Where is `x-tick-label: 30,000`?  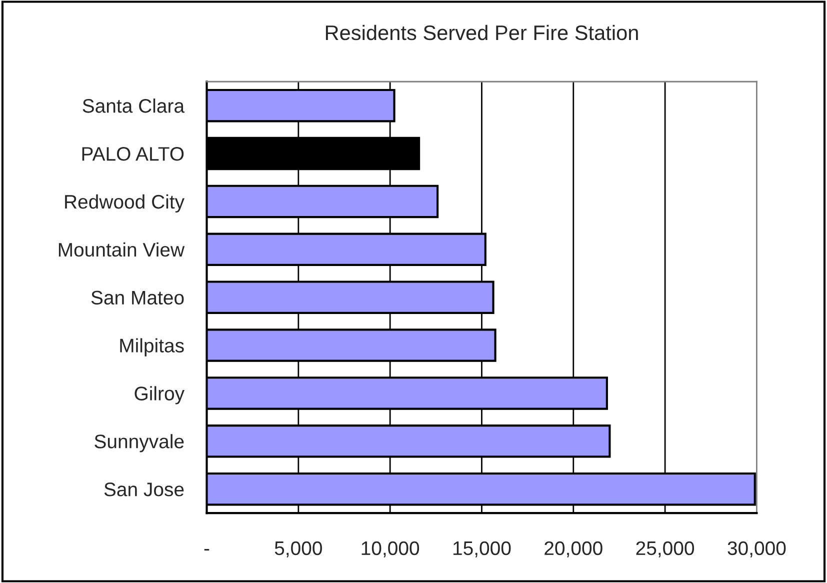 x-tick-label: 30,000 is located at coordinates (757, 549).